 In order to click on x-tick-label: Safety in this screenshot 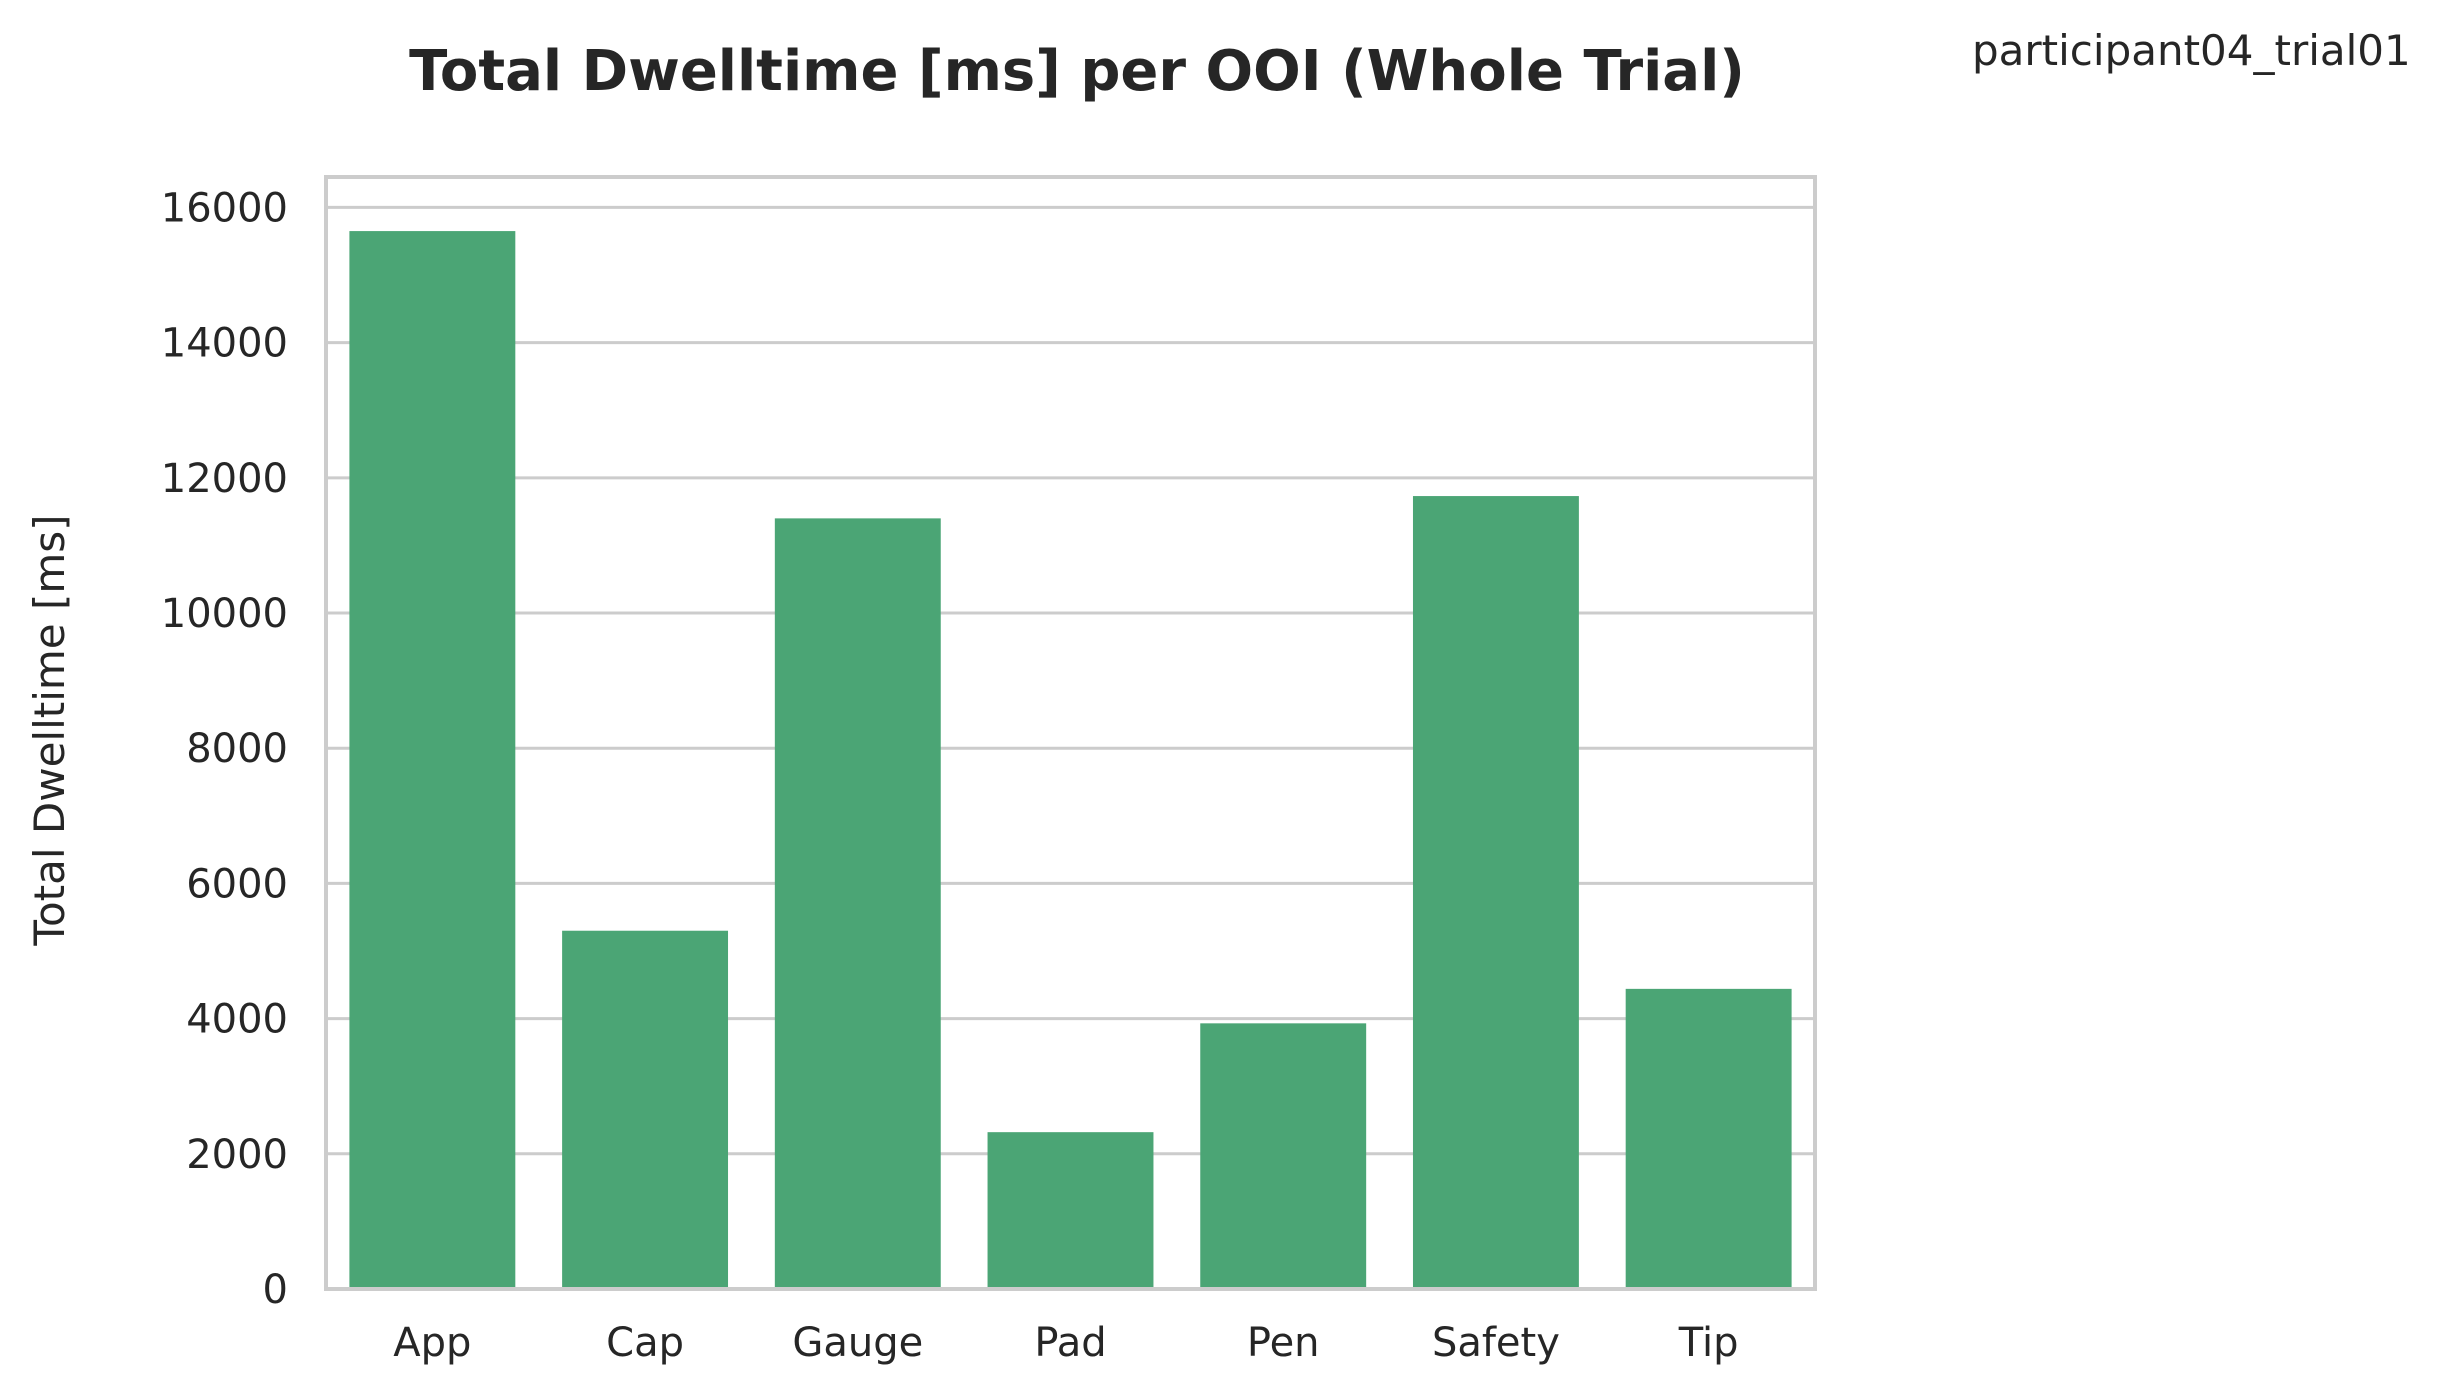, I will do `click(1496, 1343)`.